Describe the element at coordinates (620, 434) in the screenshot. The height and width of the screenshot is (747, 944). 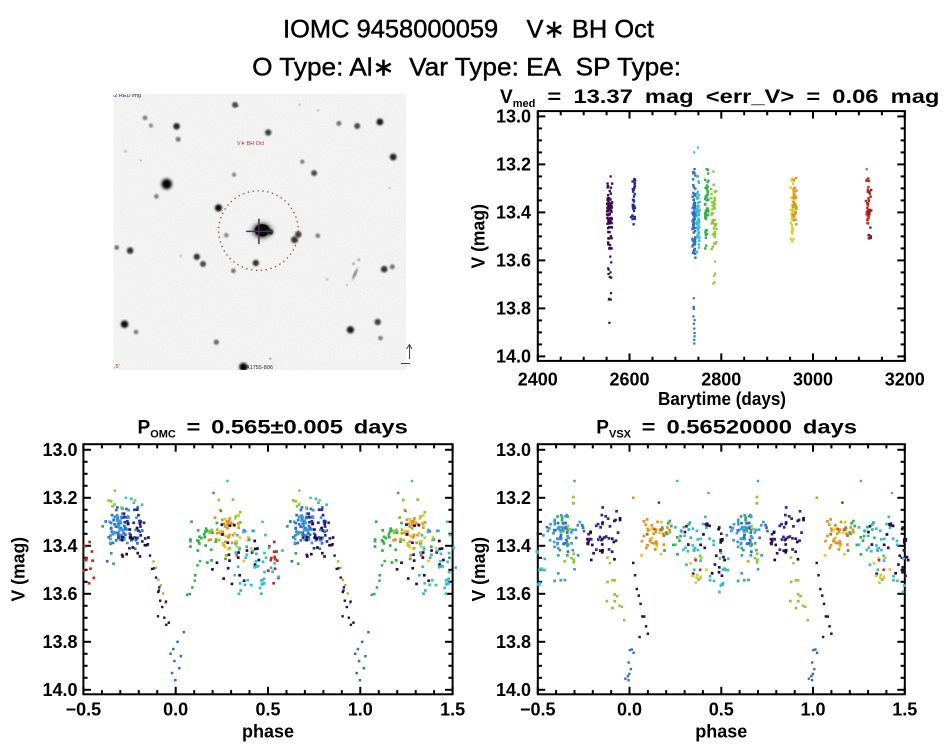
I see `svg-text: VSX` at that location.